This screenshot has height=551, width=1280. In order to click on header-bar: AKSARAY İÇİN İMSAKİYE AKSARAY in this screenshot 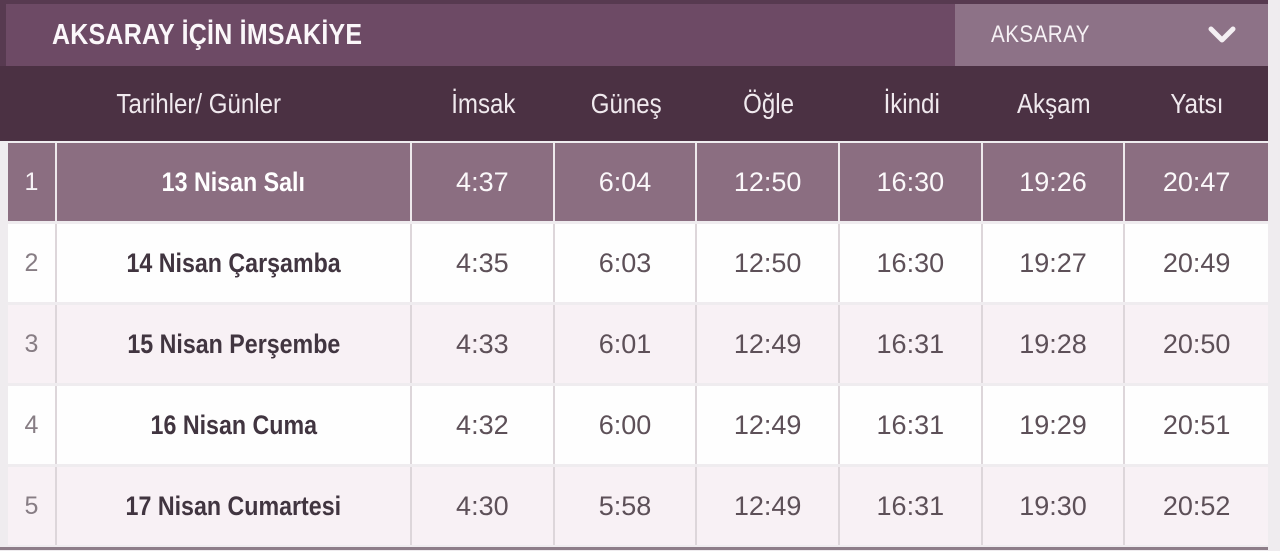, I will do `click(634, 33)`.